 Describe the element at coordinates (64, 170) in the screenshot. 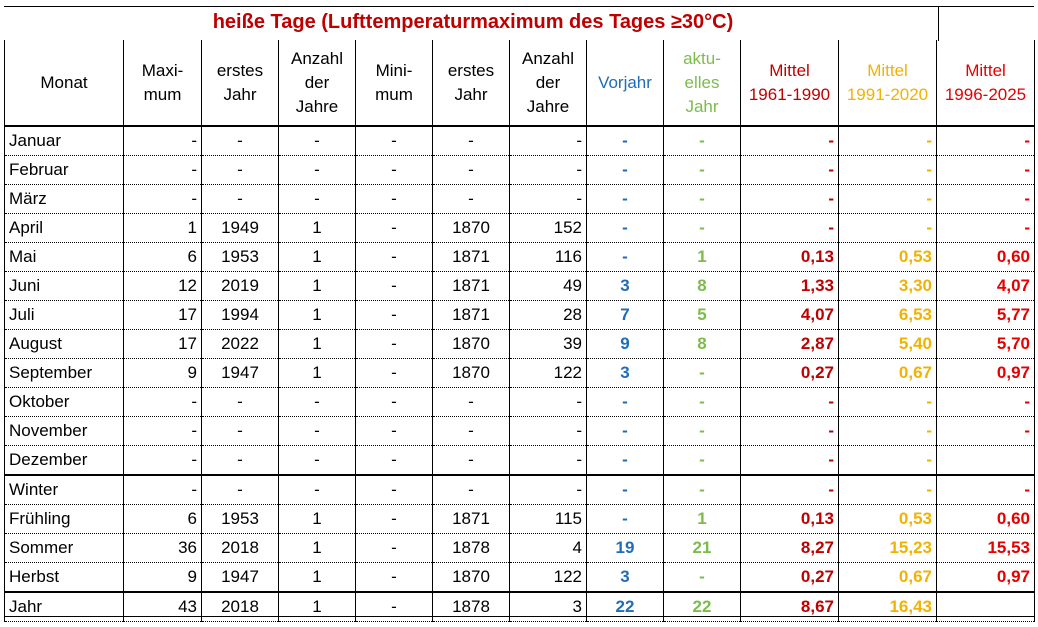

I see `cell-monat: Februar` at that location.